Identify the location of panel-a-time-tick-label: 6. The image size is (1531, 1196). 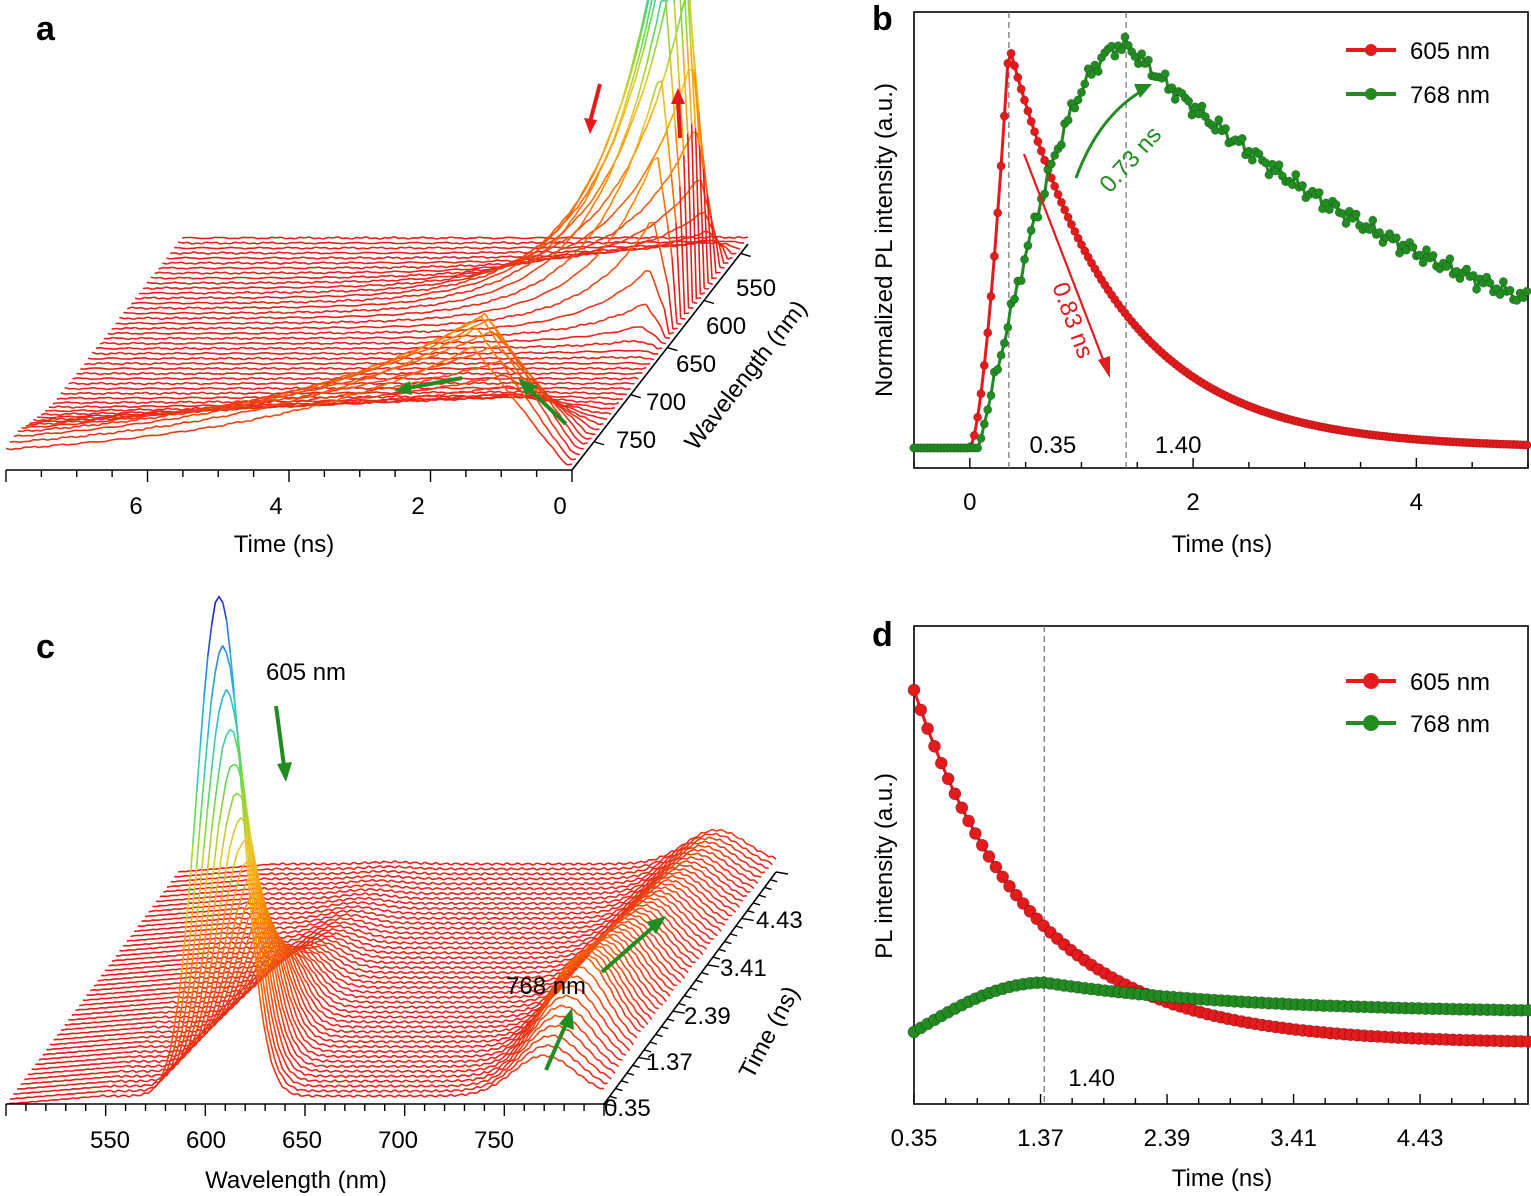
(135, 506).